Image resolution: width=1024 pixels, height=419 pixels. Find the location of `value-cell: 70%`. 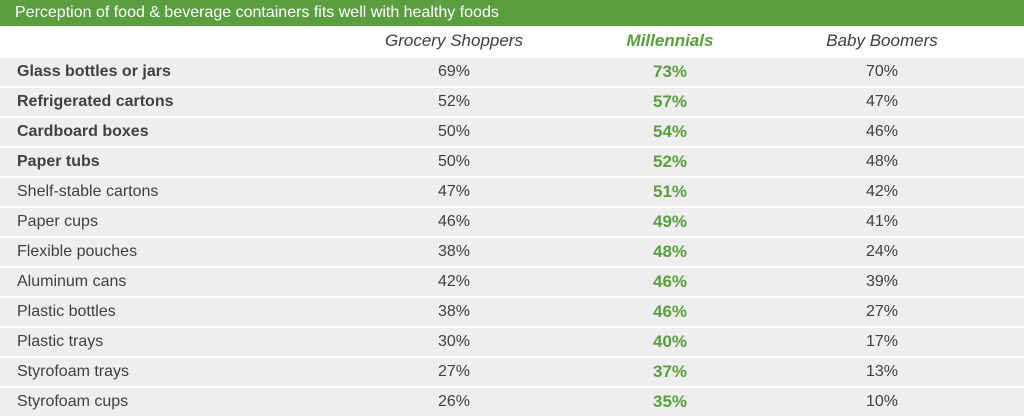

value-cell: 70% is located at coordinates (882, 72).